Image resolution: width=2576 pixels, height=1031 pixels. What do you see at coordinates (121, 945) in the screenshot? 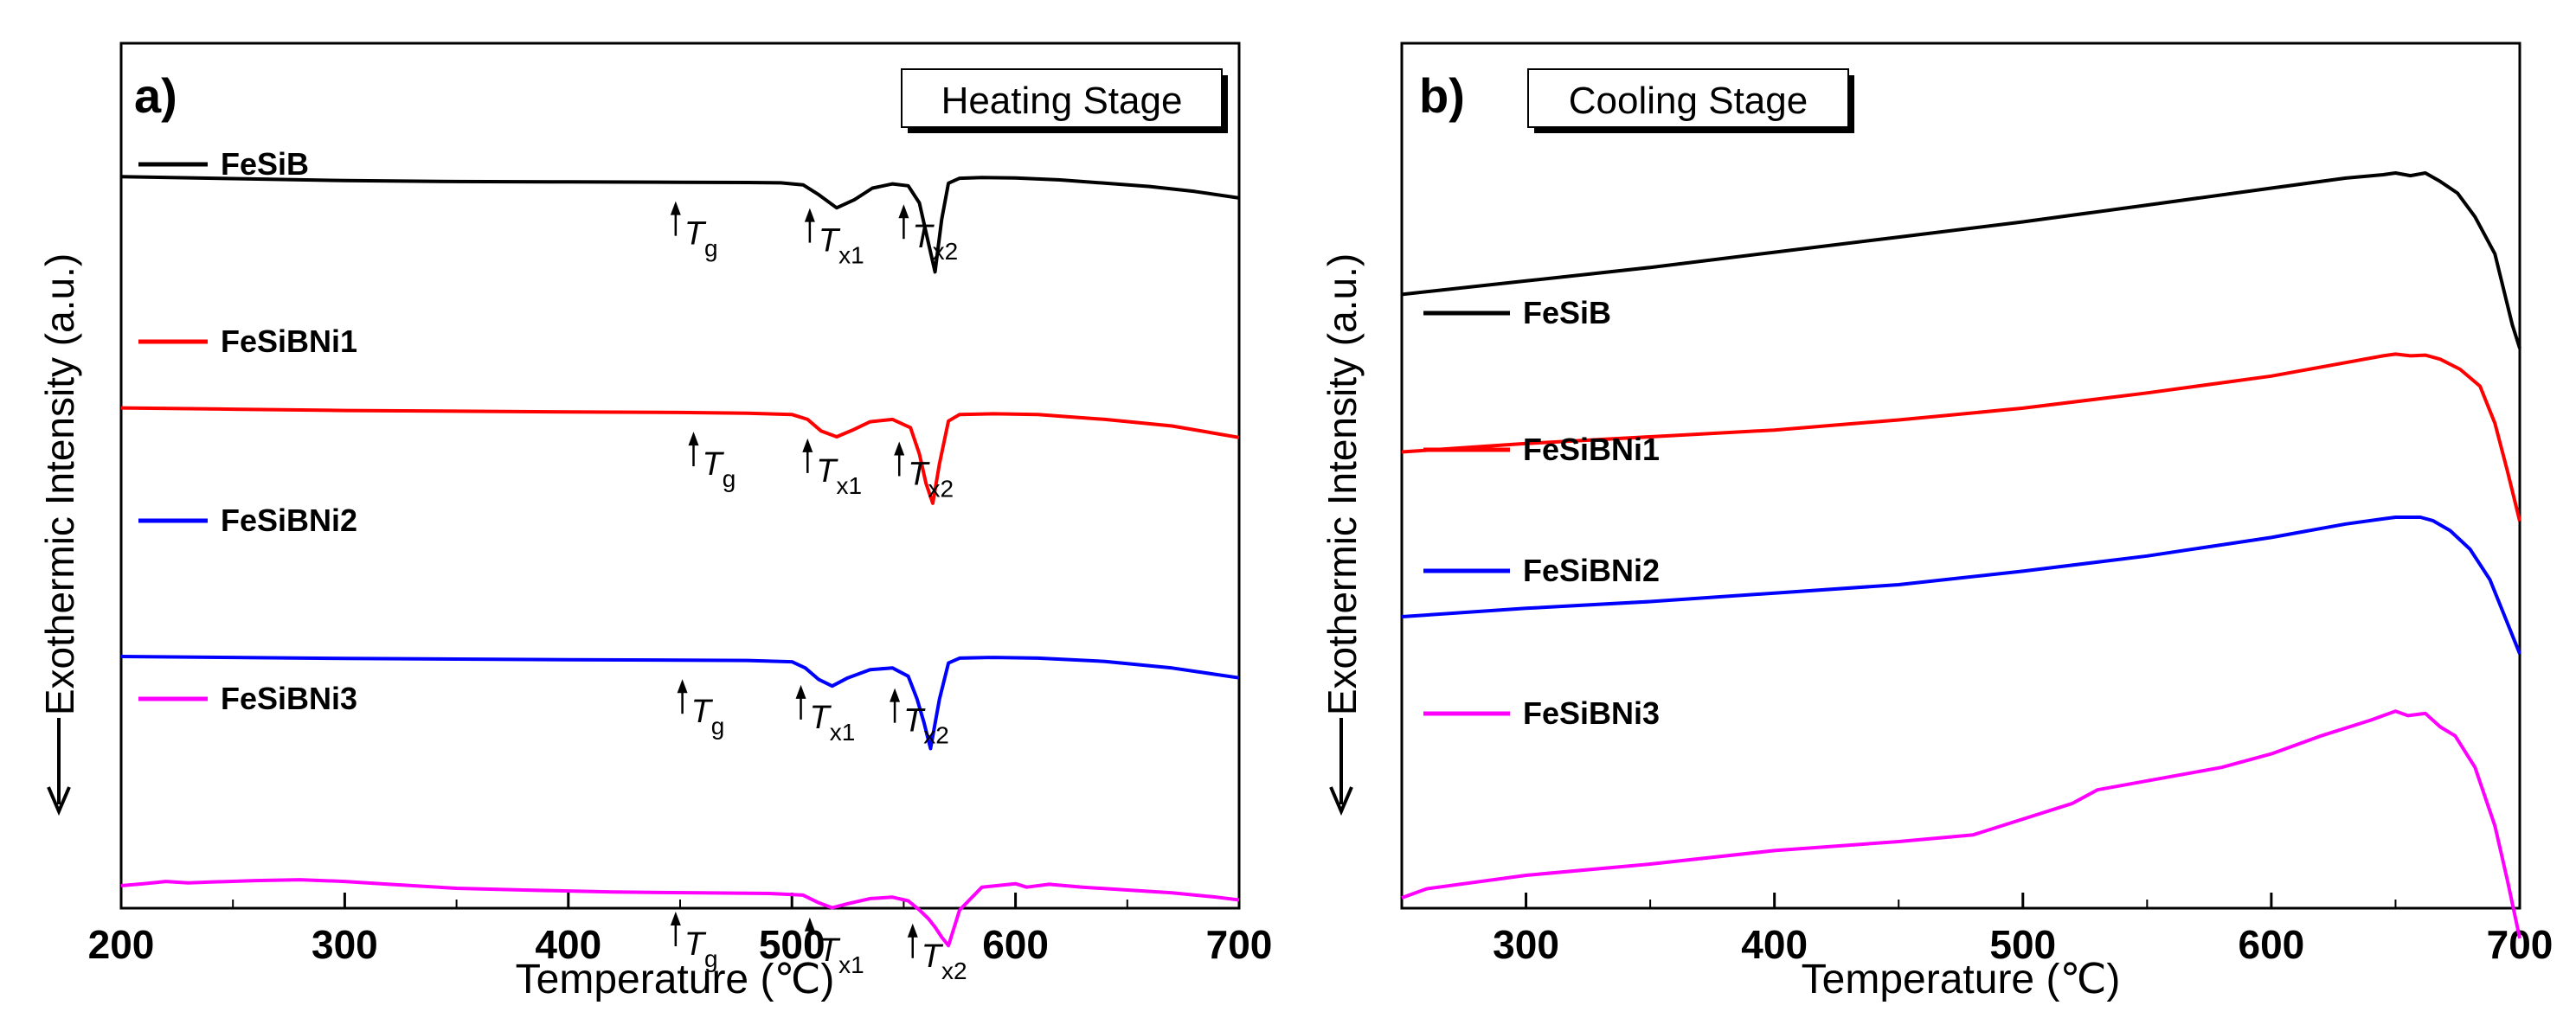
I see `x-tick-label: 200` at bounding box center [121, 945].